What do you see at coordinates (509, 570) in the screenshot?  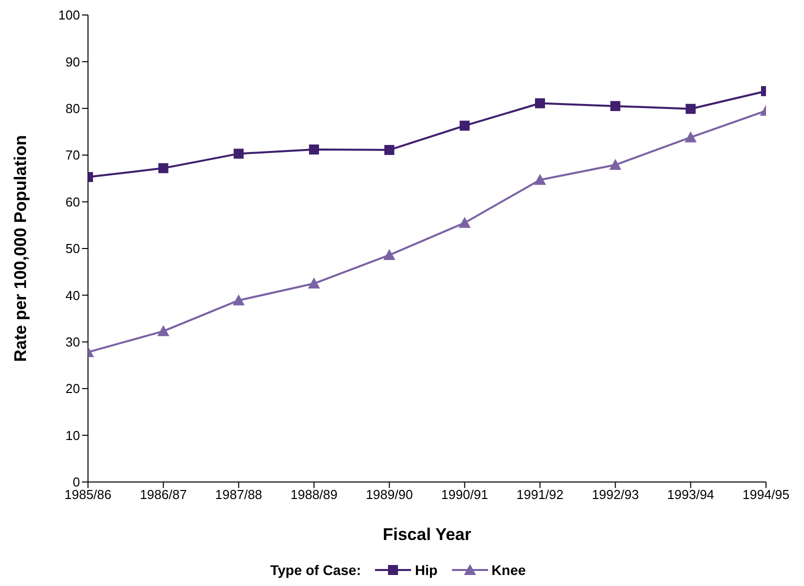 I see `legend-label: Knee` at bounding box center [509, 570].